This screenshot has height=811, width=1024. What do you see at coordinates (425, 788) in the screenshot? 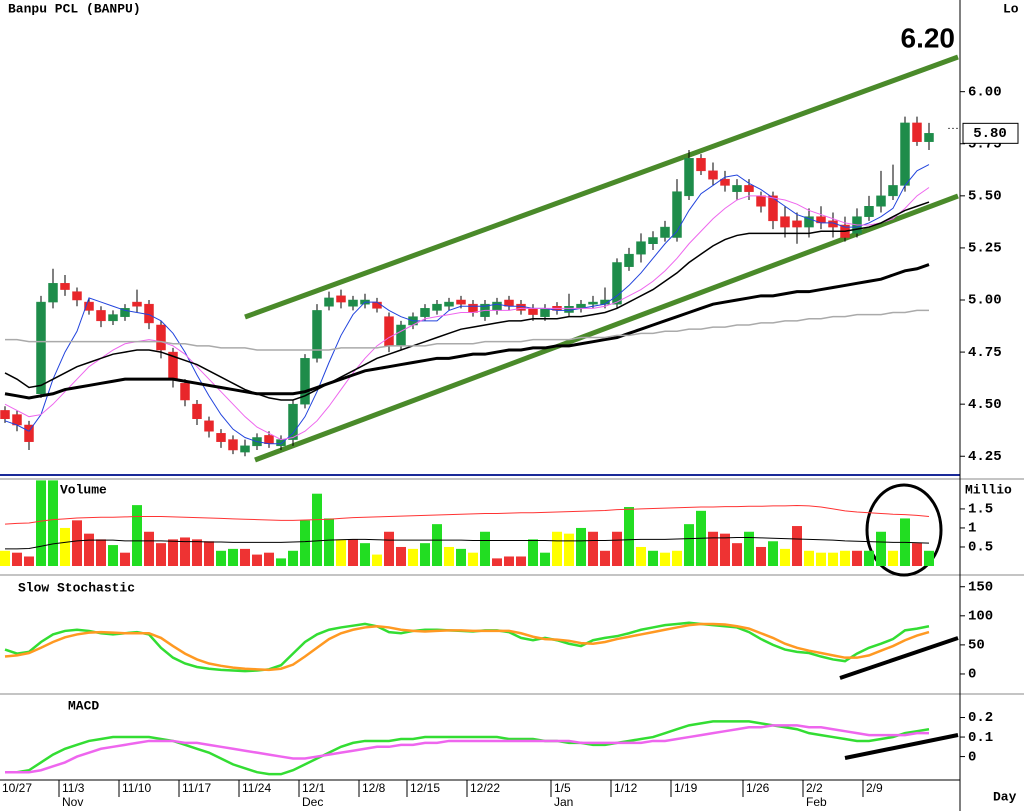
I see `x-tick-label: 12/15` at bounding box center [425, 788].